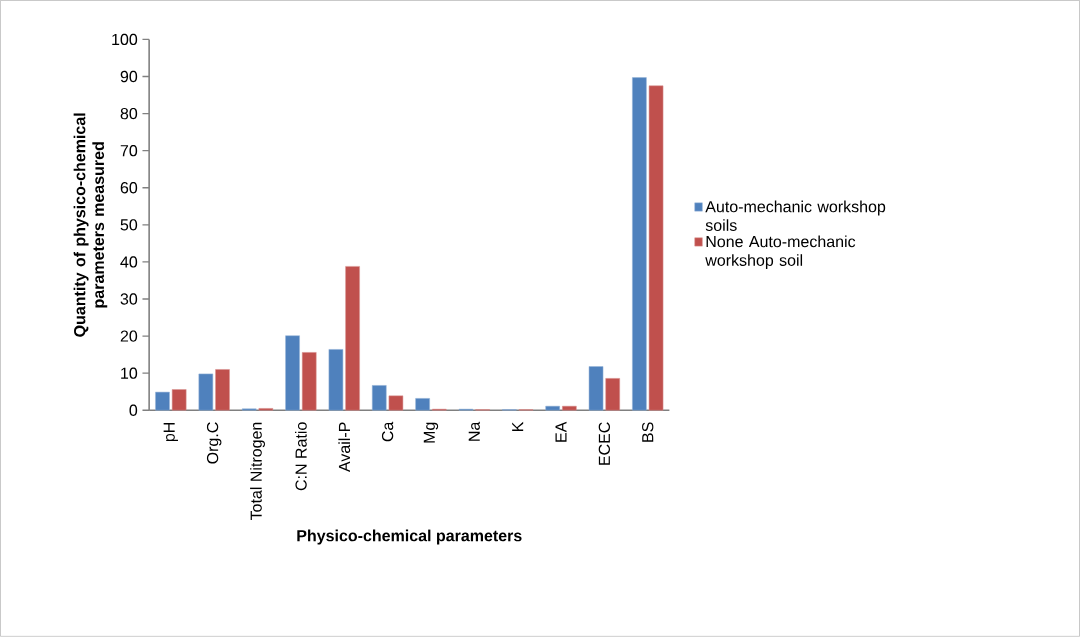 Image resolution: width=1080 pixels, height=637 pixels. Describe the element at coordinates (257, 471) in the screenshot. I see `x-tick-label: Total Nitrogen` at that location.